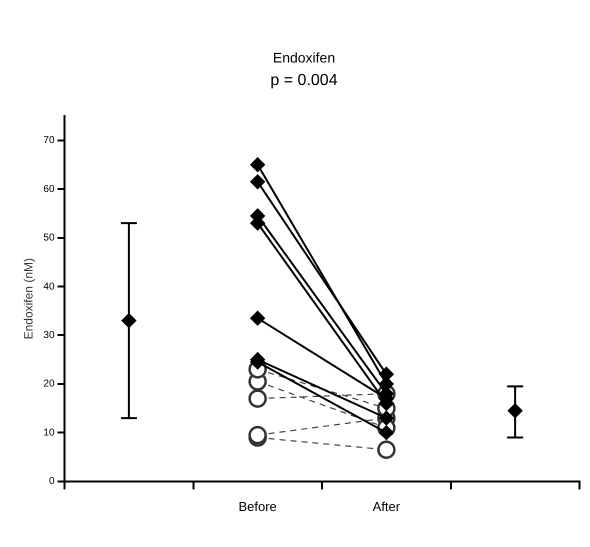 This screenshot has height=547, width=590. What do you see at coordinates (49, 189) in the screenshot?
I see `y-tick-label: 60` at bounding box center [49, 189].